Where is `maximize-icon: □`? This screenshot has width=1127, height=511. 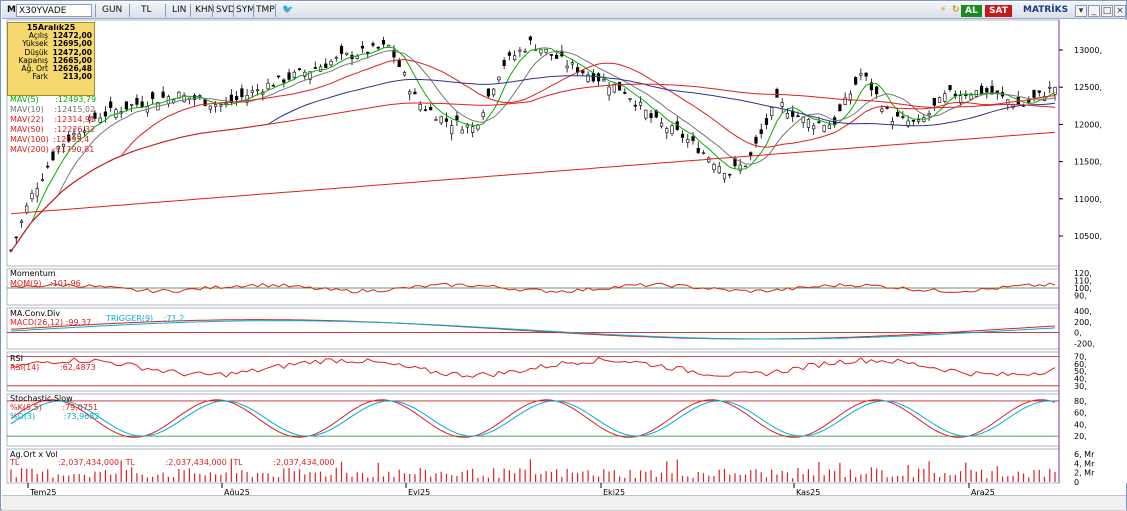 maximize-icon: □ is located at coordinates (1107, 11).